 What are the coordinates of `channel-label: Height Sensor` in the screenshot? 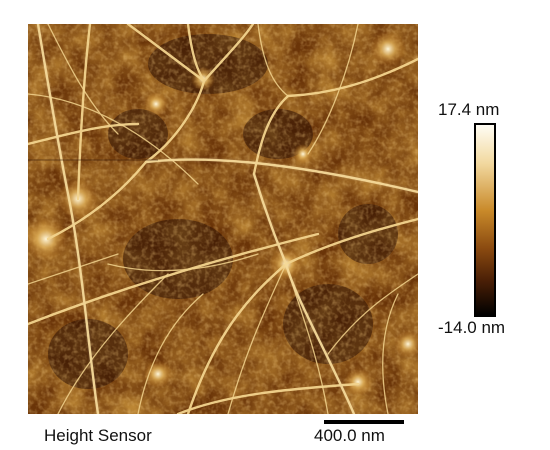 It's located at (98, 435).